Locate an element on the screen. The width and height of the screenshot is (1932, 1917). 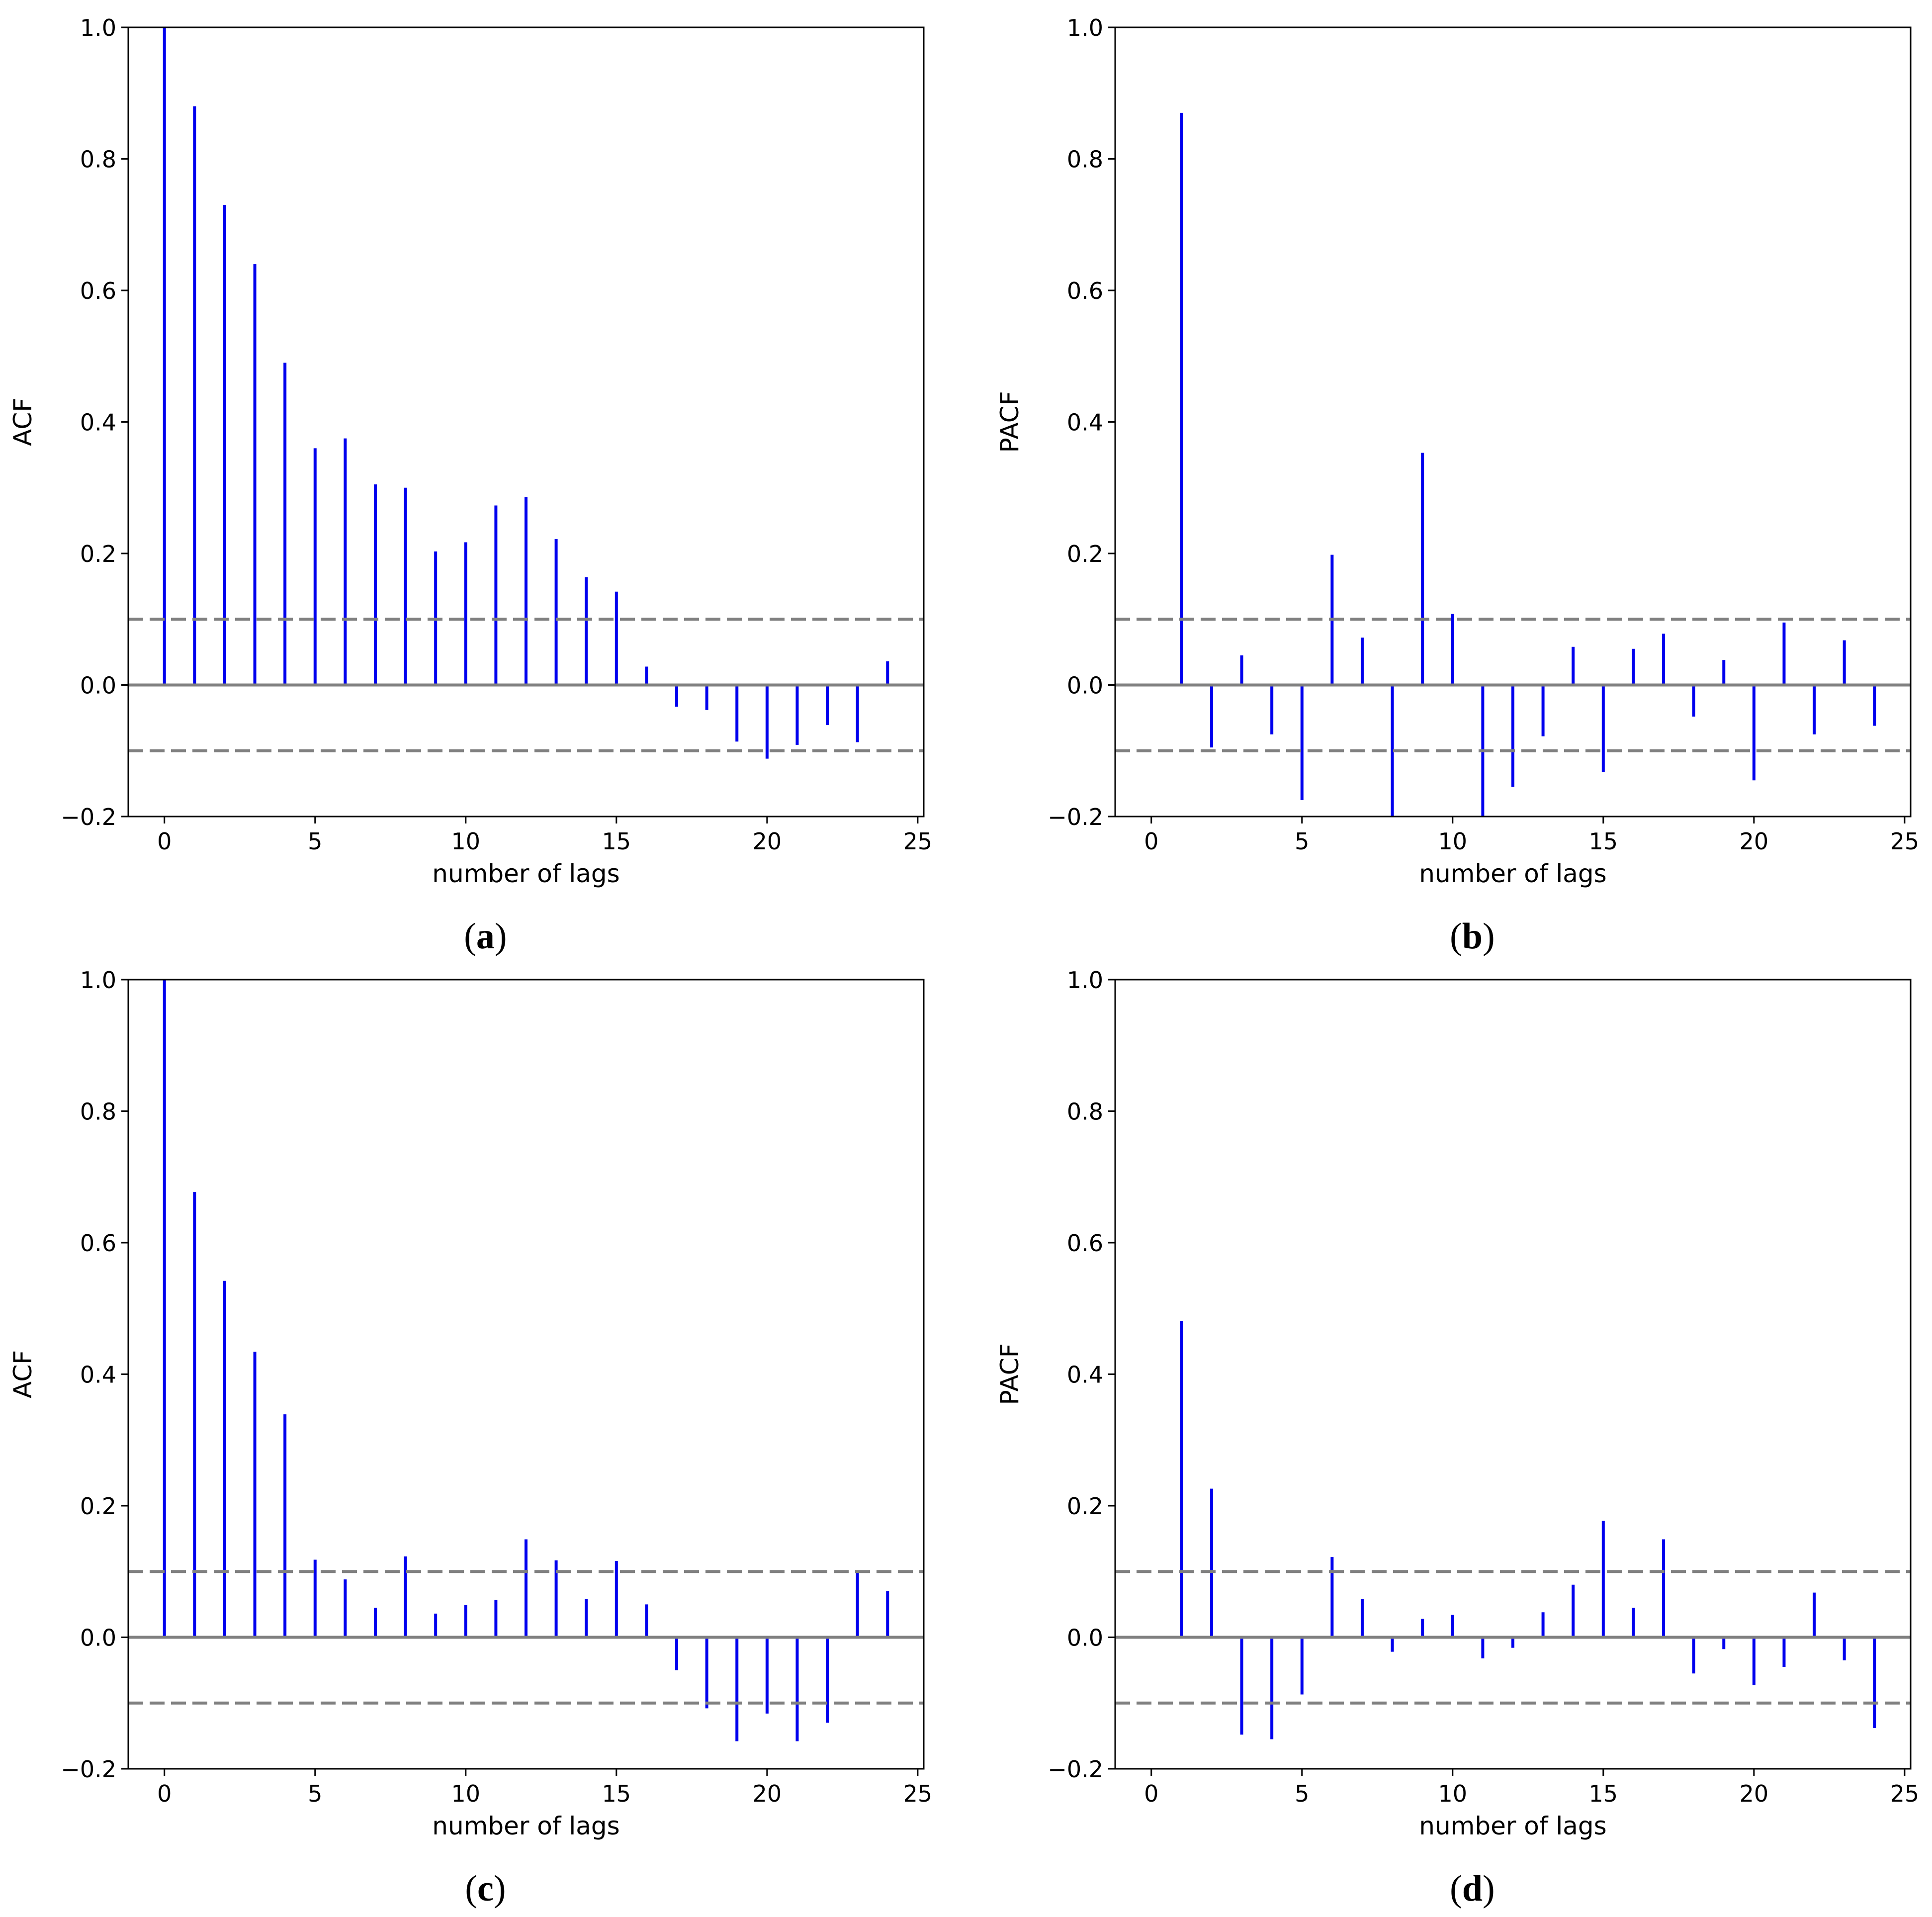
panel-caption: (a) is located at coordinates (485, 936).